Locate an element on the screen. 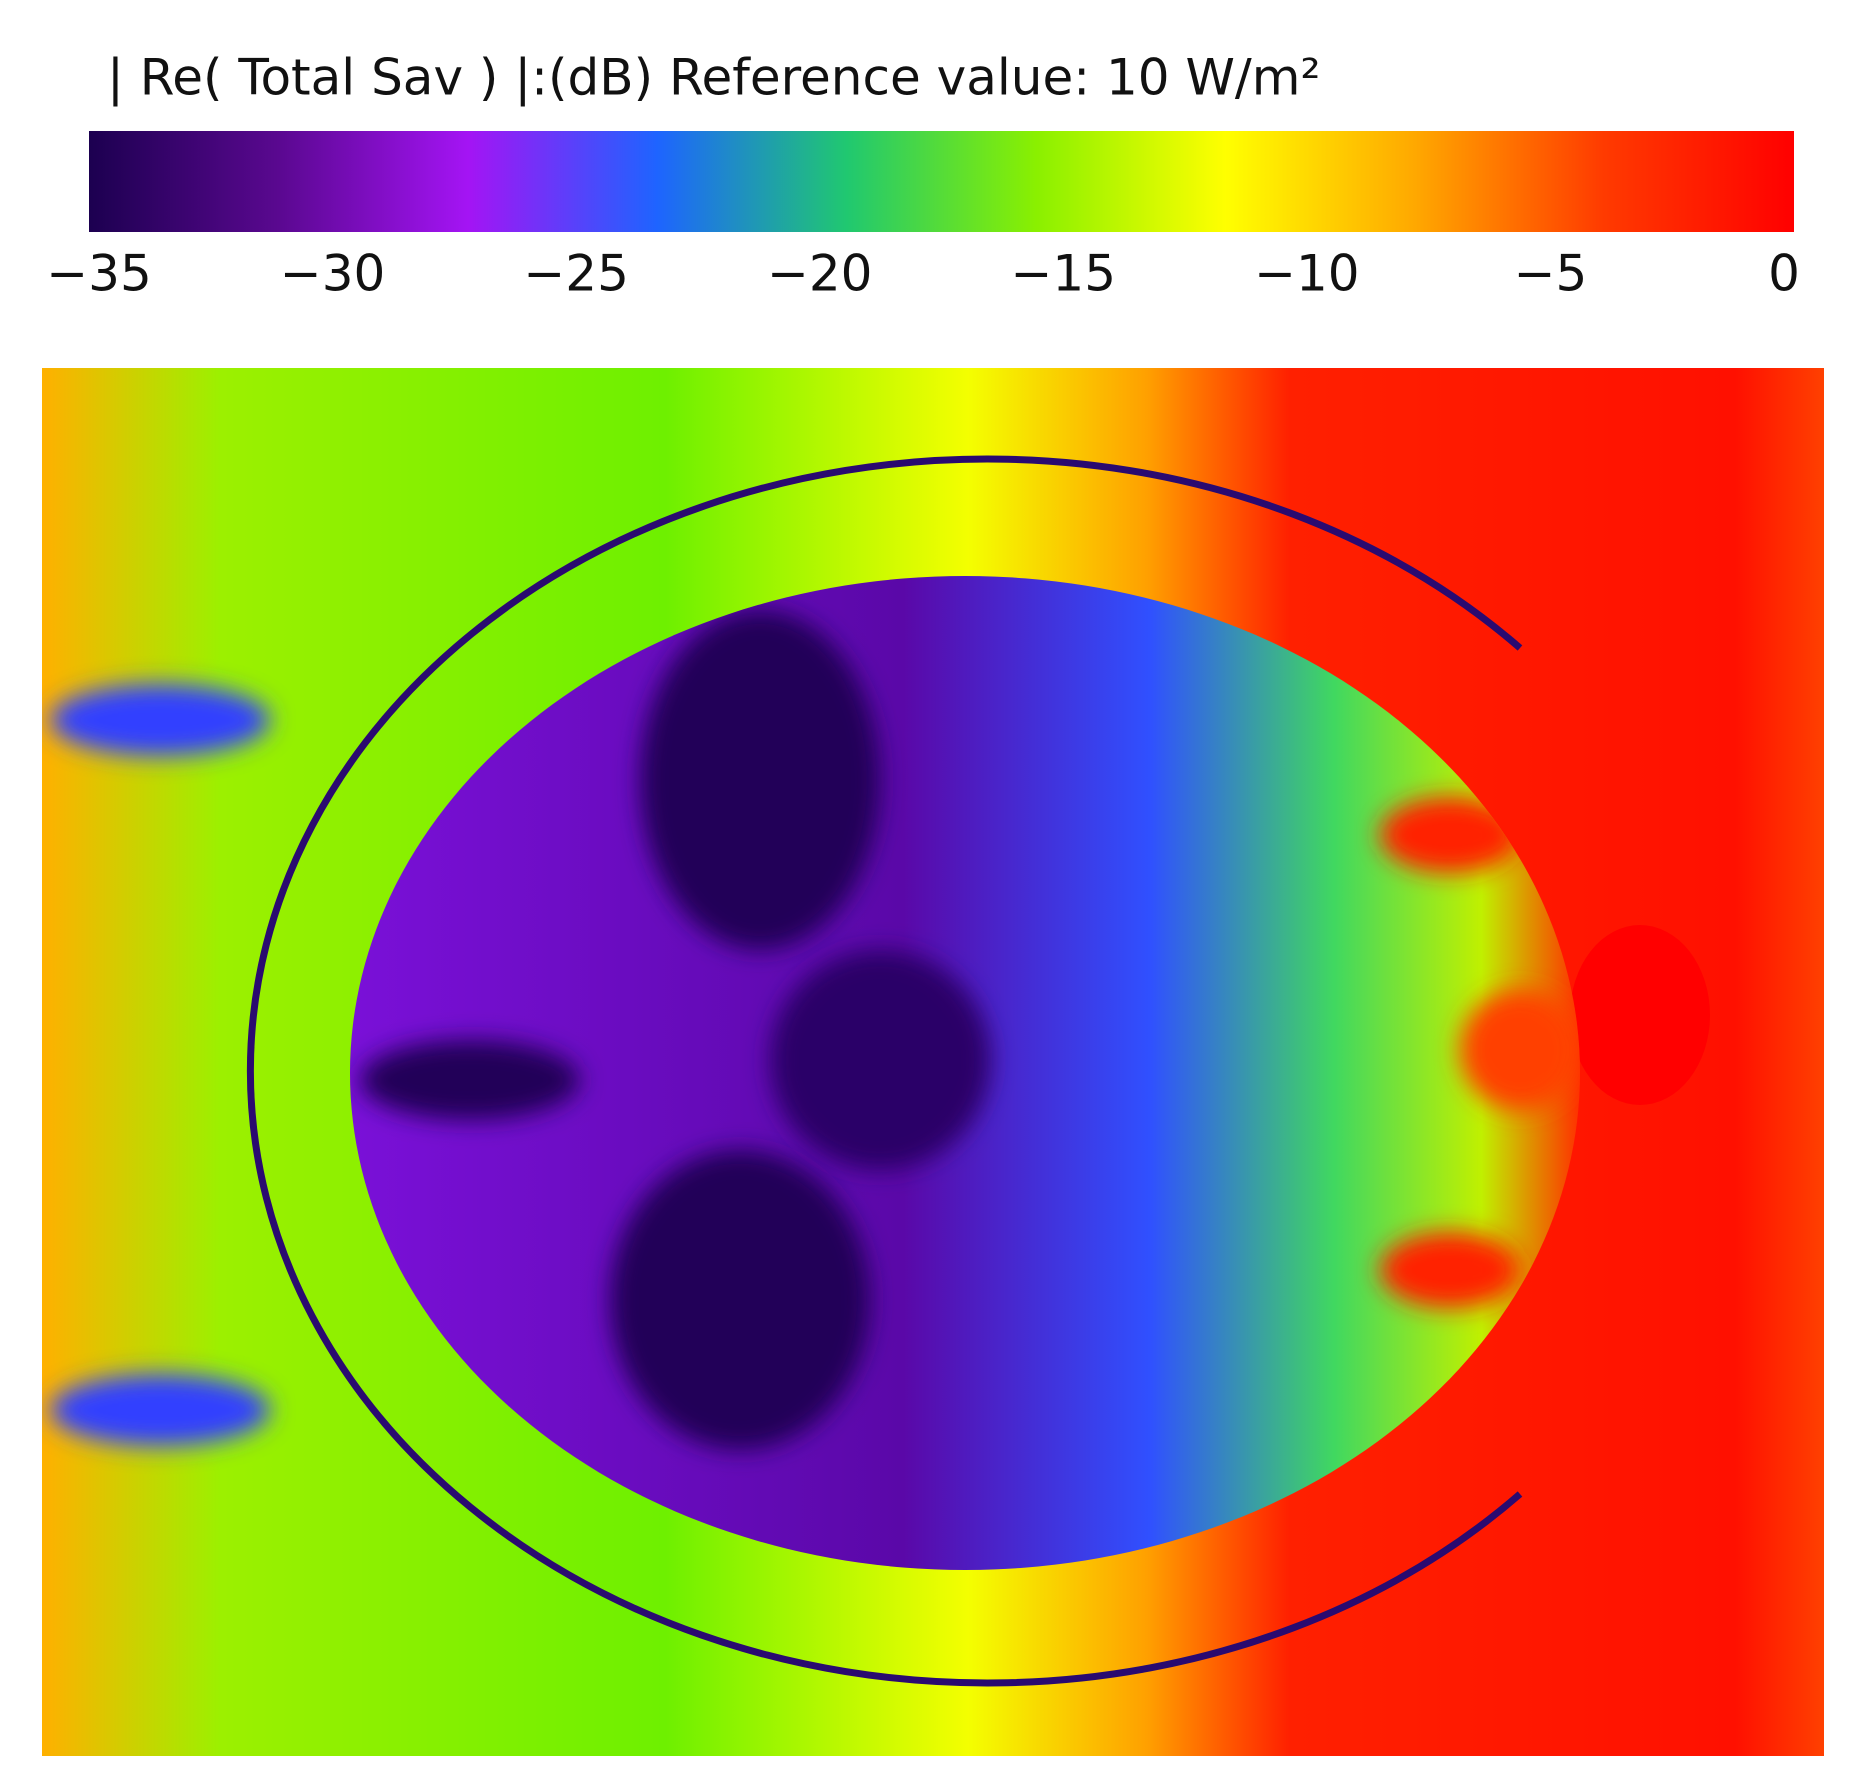 Image resolution: width=1854 pixels, height=1782 pixels. colorbar is located at coordinates (941, 181).